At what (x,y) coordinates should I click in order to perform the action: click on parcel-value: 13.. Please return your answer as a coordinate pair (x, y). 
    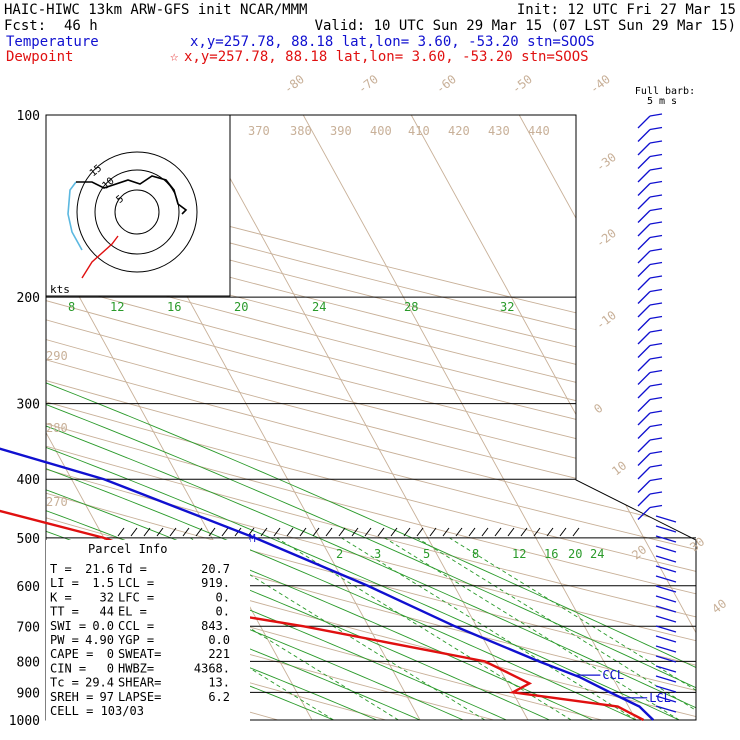
    Looking at the image, I should click on (219, 683).